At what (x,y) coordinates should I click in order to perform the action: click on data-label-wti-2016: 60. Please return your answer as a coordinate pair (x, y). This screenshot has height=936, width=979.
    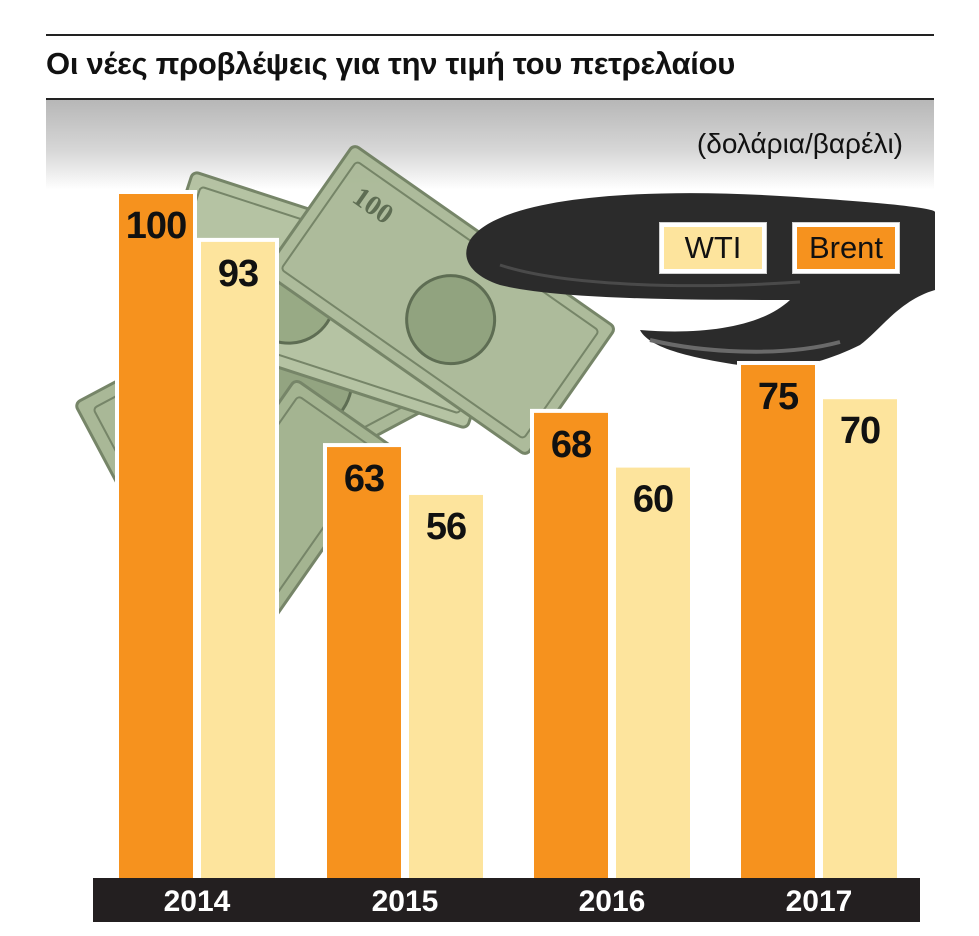
    Looking at the image, I should click on (653, 500).